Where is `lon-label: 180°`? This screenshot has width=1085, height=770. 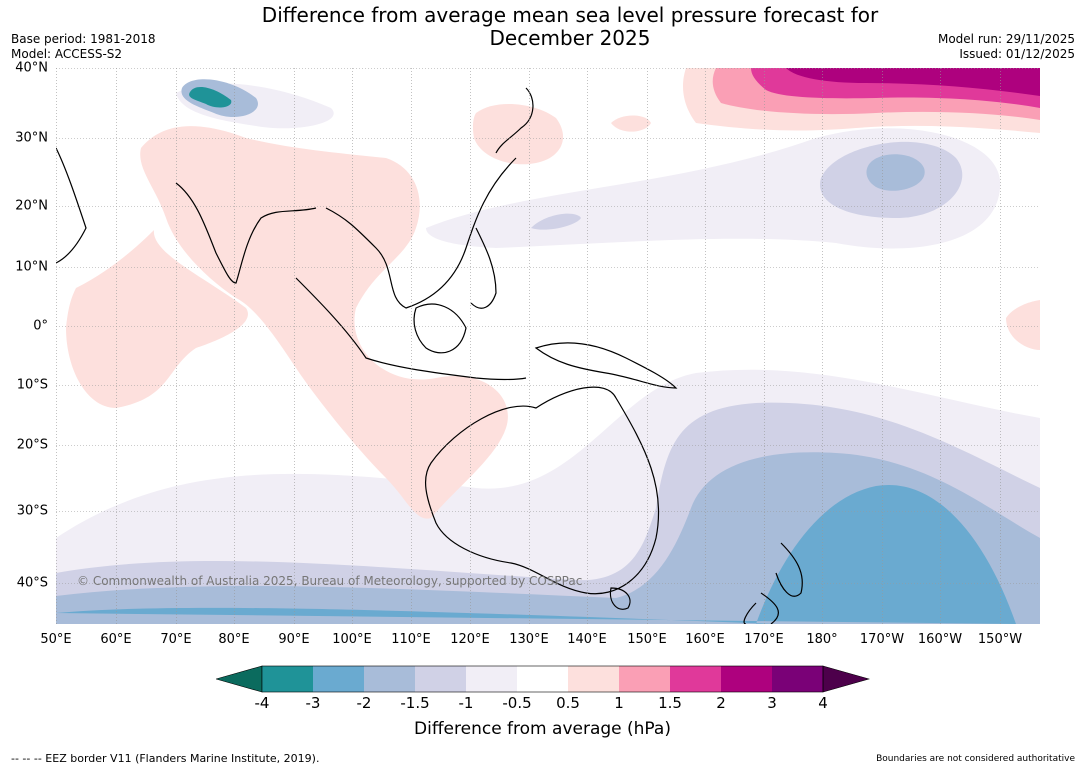 lon-label: 180° is located at coordinates (822, 639).